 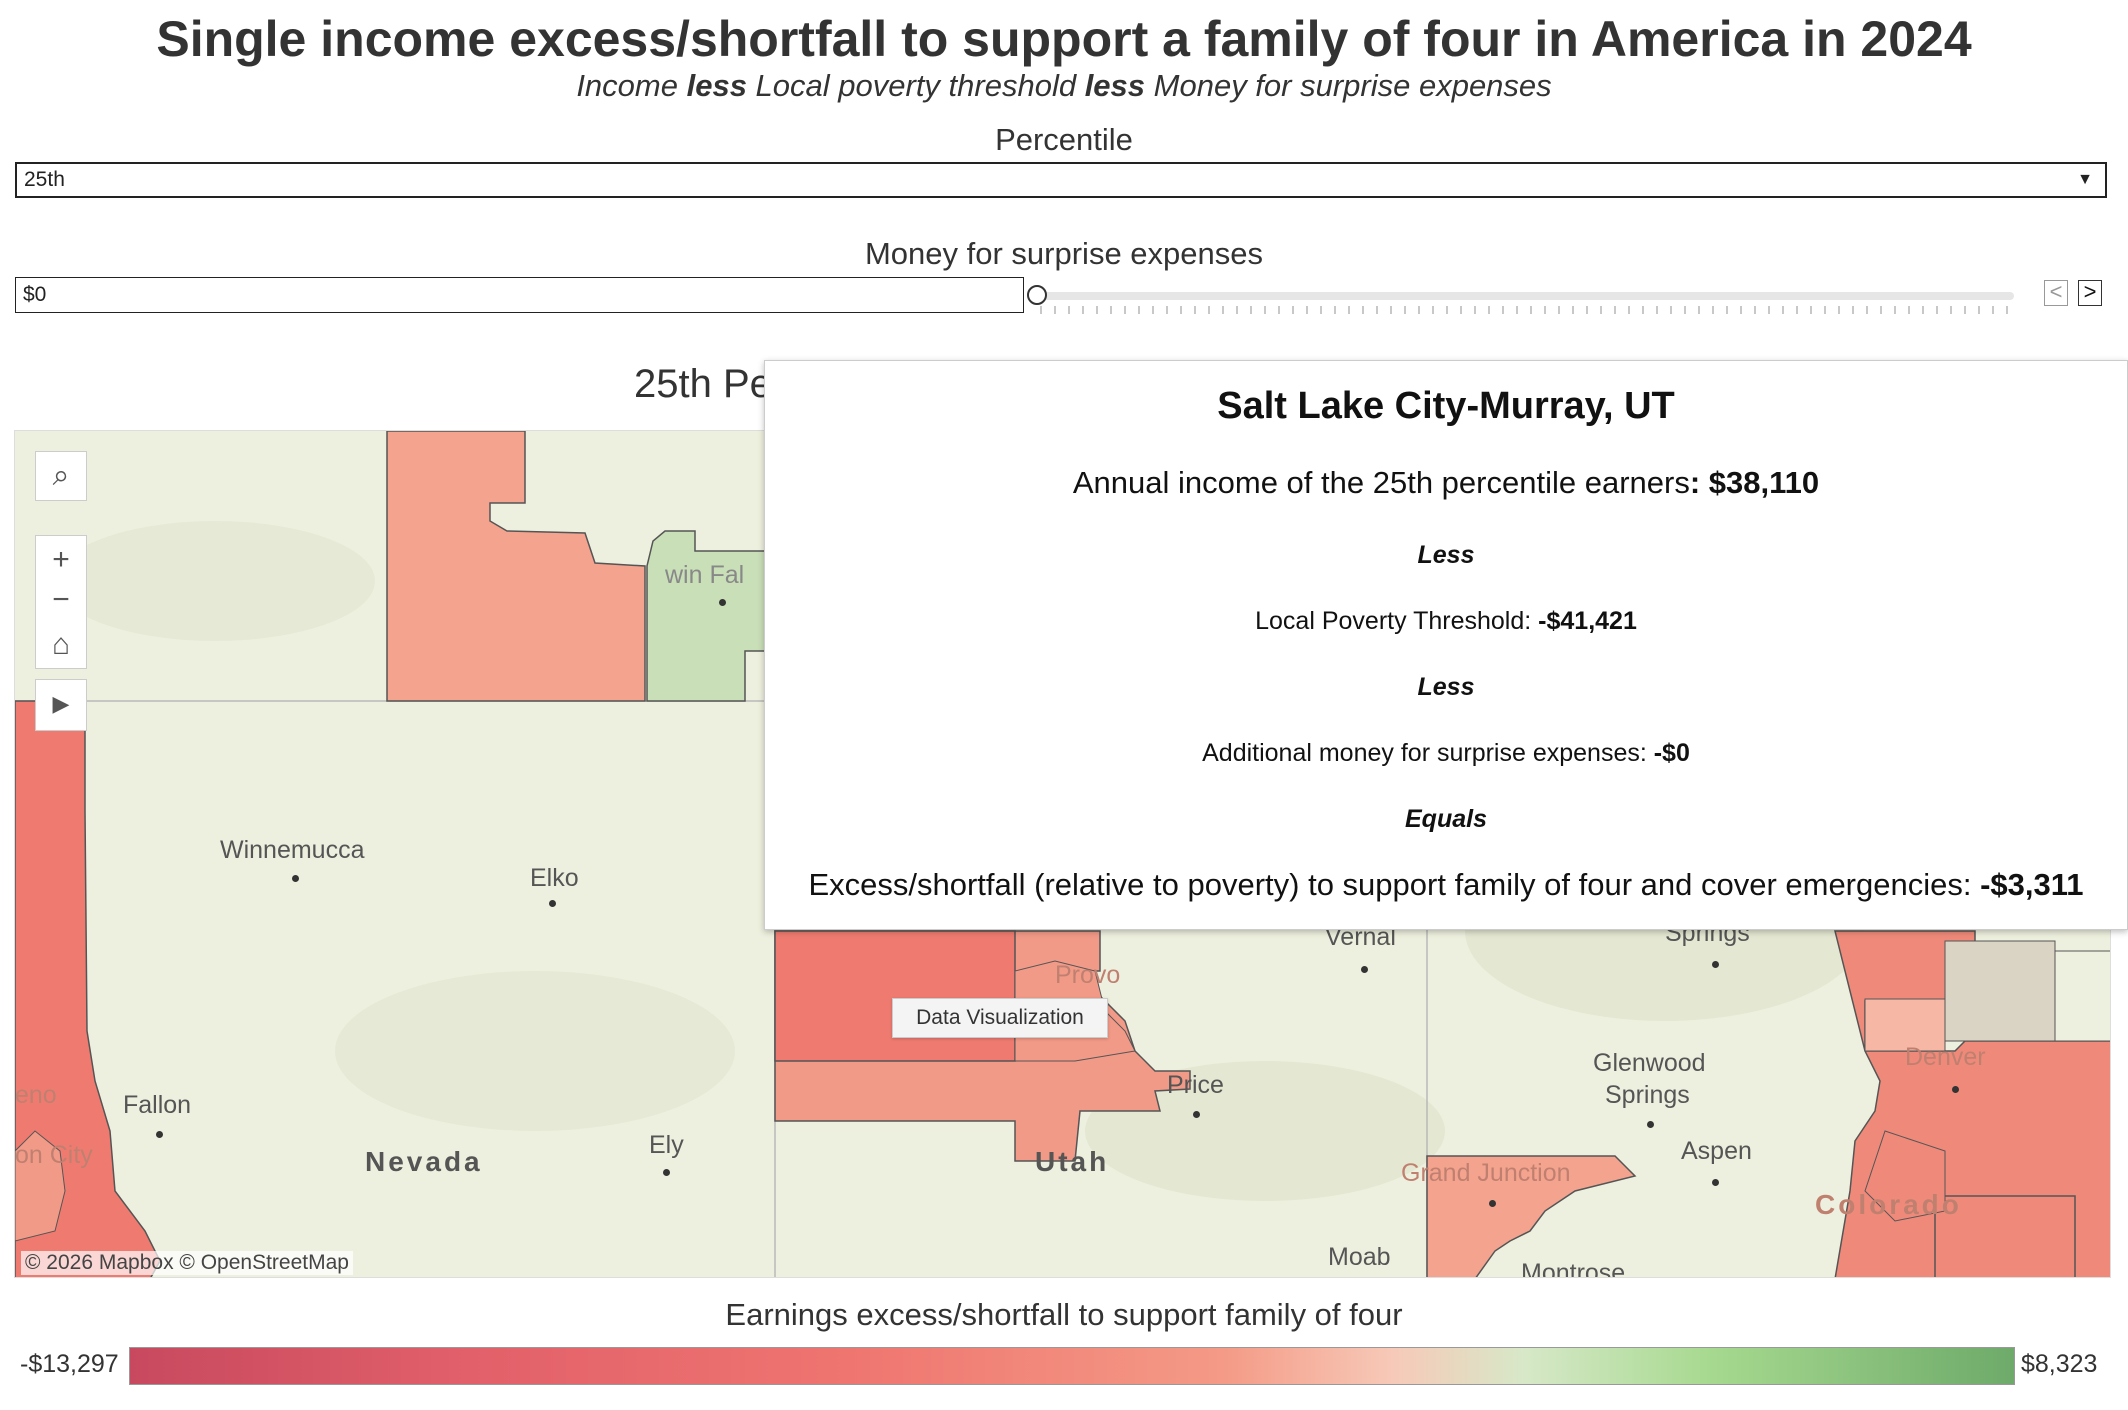 I want to click on map-label-reno: eno, so click(x=36, y=1095).